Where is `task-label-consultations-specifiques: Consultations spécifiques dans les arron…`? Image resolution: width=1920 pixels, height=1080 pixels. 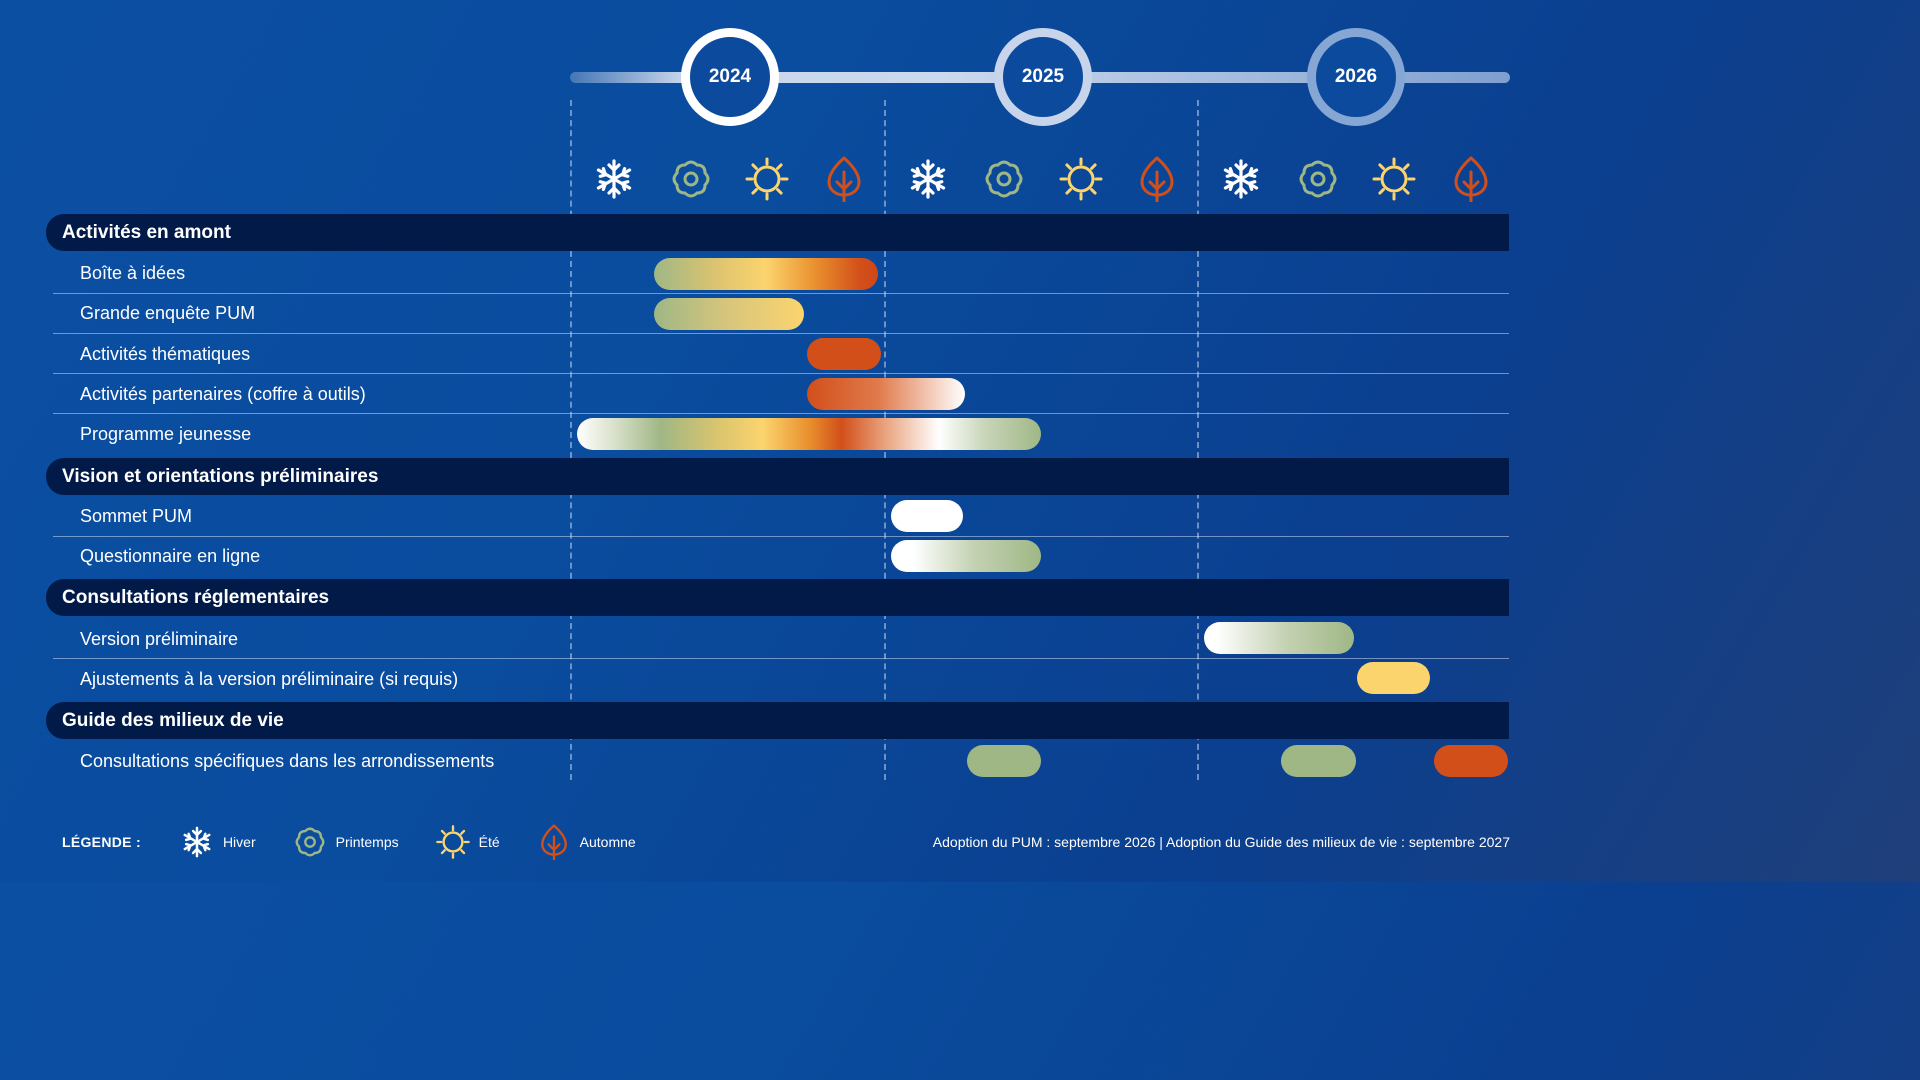 task-label-consultations-specifiques: Consultations spécifiques dans les arron… is located at coordinates (287, 761).